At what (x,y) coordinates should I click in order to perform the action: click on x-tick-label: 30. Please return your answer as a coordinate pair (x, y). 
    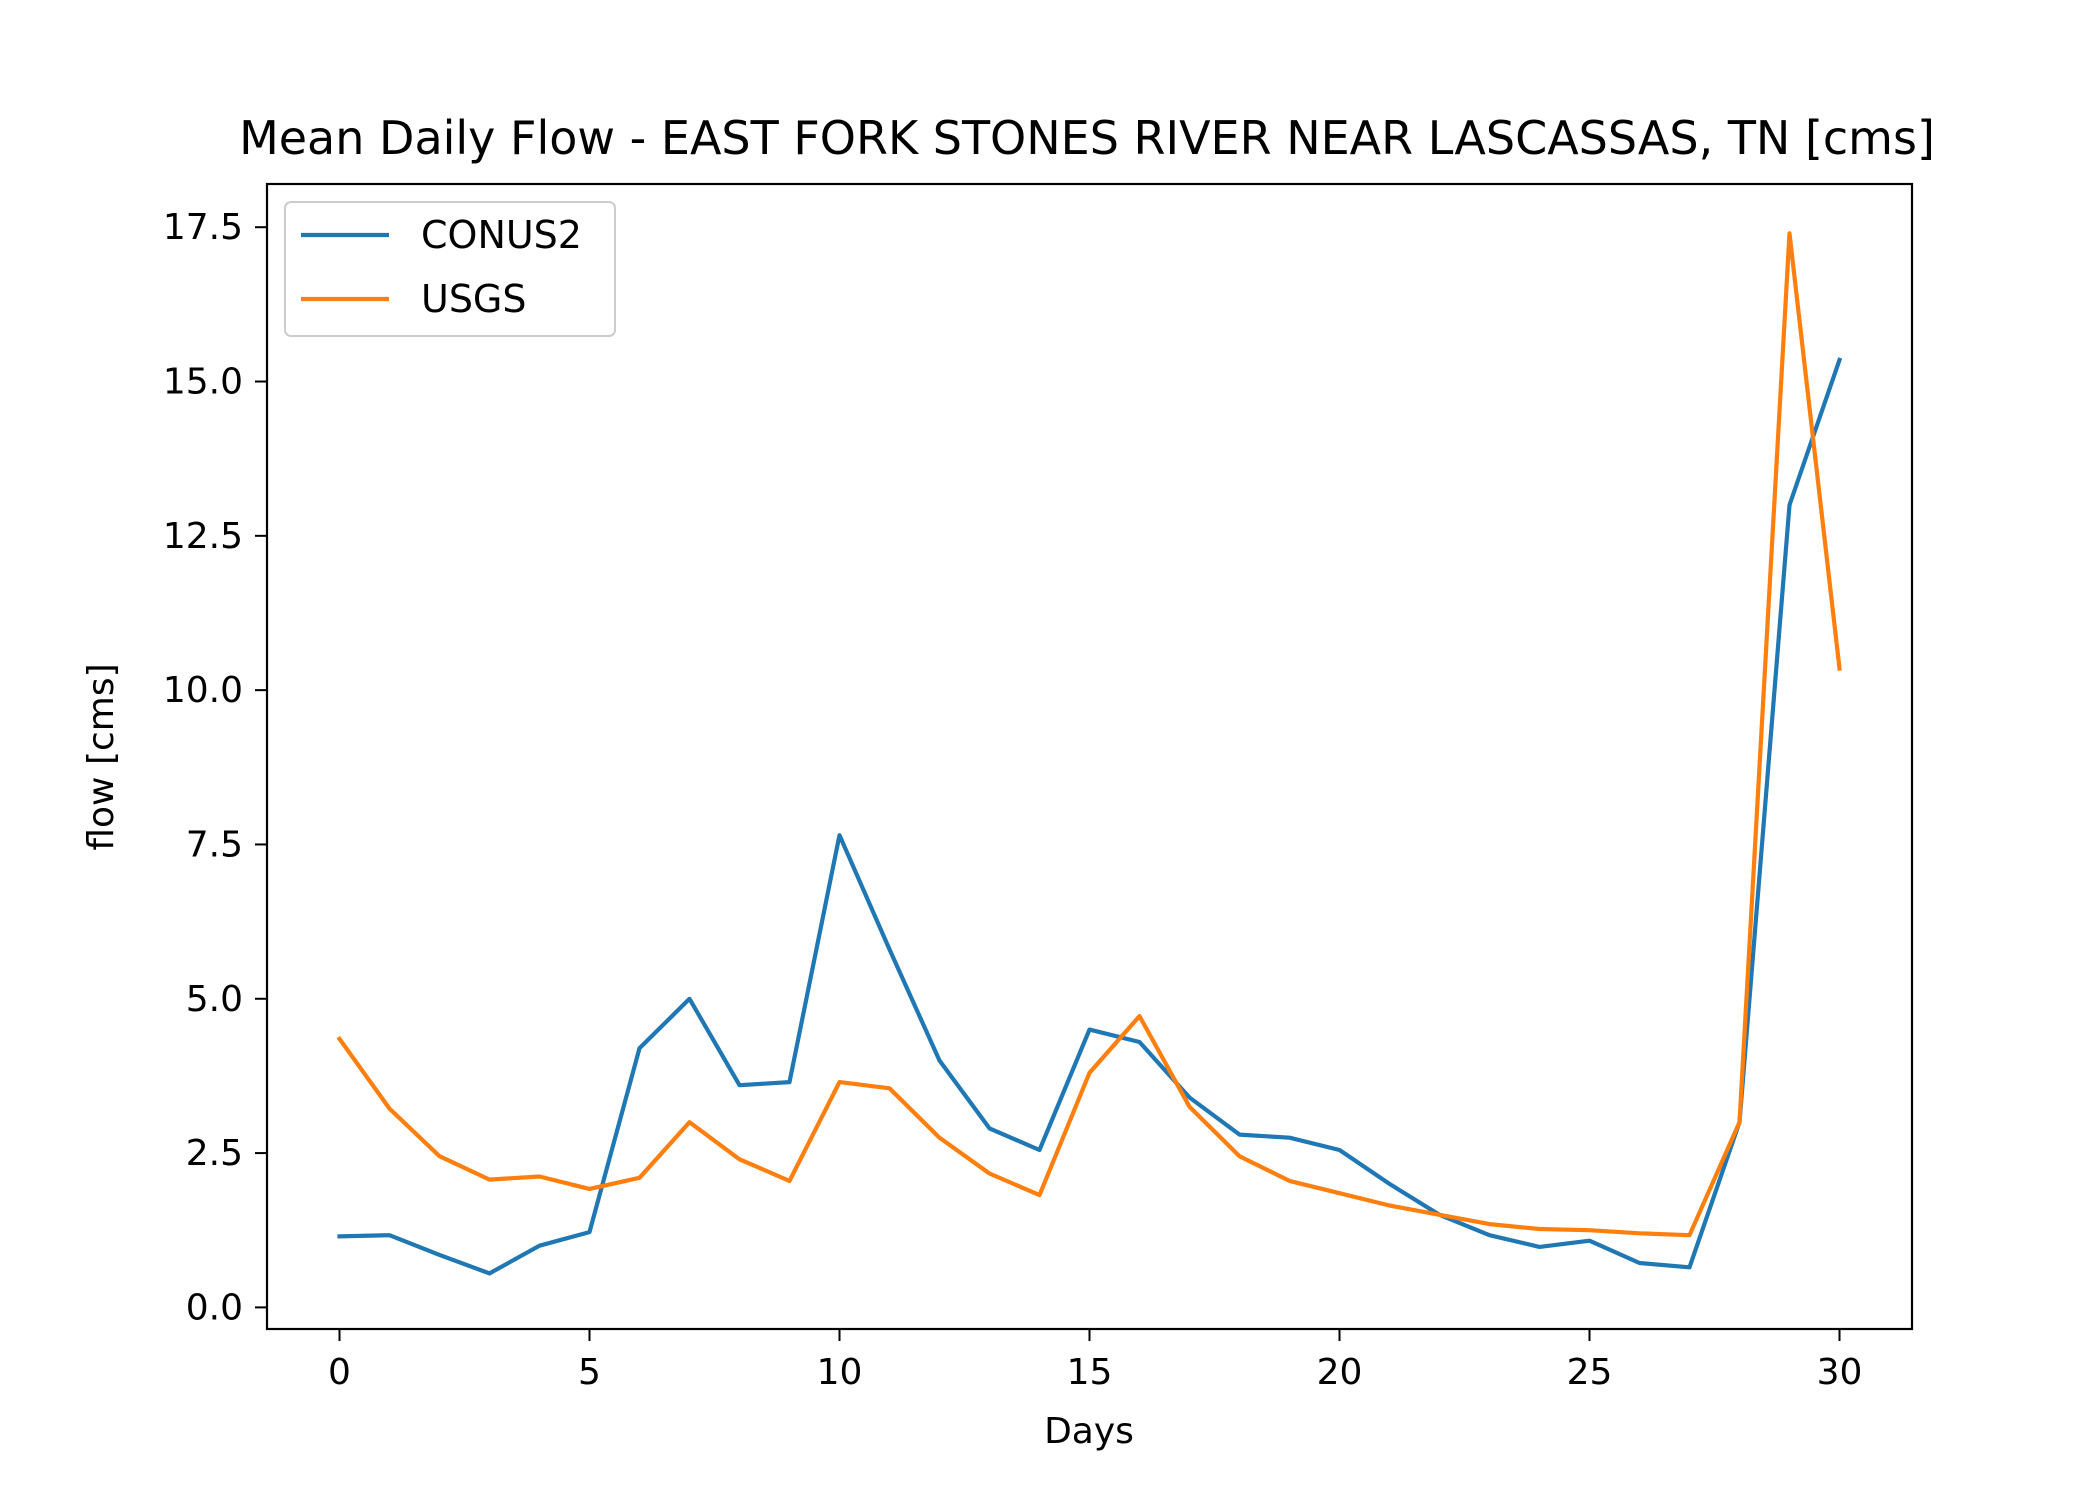
    Looking at the image, I should click on (1840, 1372).